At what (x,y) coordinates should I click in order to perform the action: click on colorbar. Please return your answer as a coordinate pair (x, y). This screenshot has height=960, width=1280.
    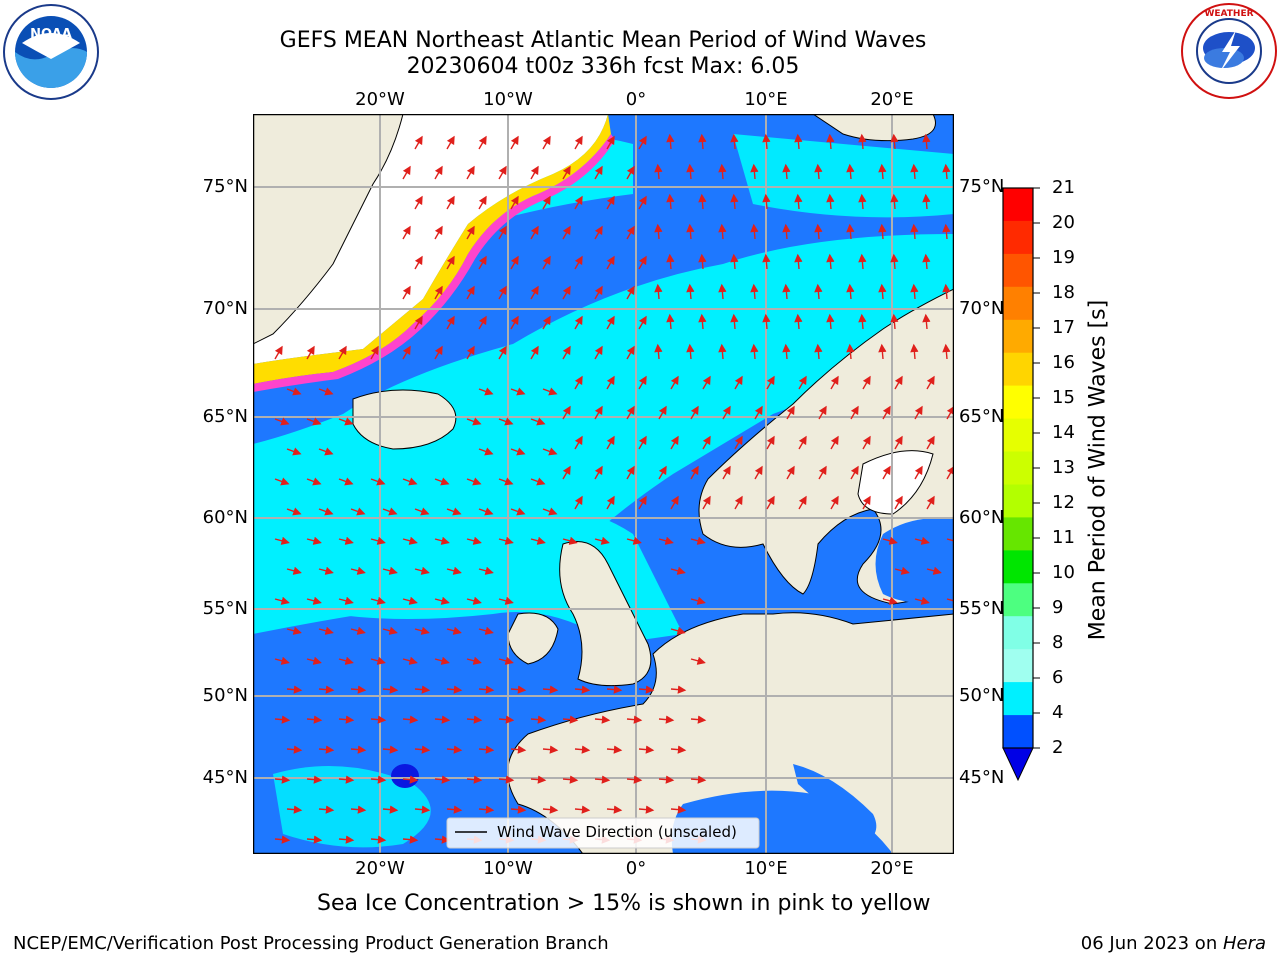
    Looking at the image, I should click on (1021, 484).